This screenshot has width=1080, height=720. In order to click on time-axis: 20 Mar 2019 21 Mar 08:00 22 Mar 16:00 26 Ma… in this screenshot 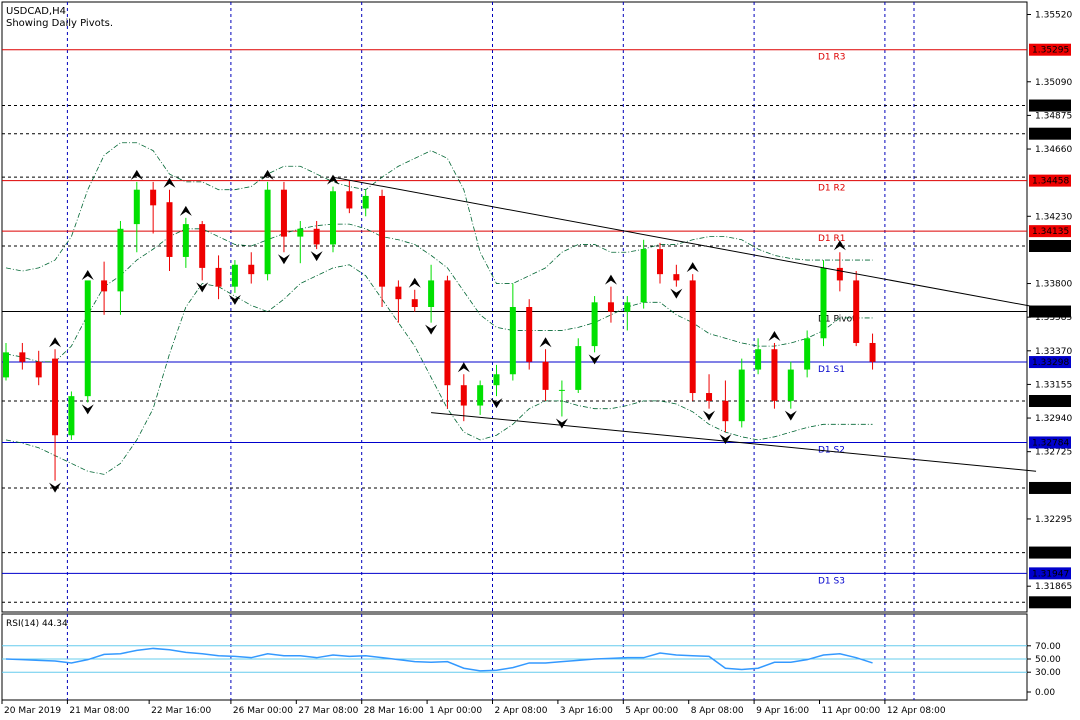, I will do `click(473, 708)`.